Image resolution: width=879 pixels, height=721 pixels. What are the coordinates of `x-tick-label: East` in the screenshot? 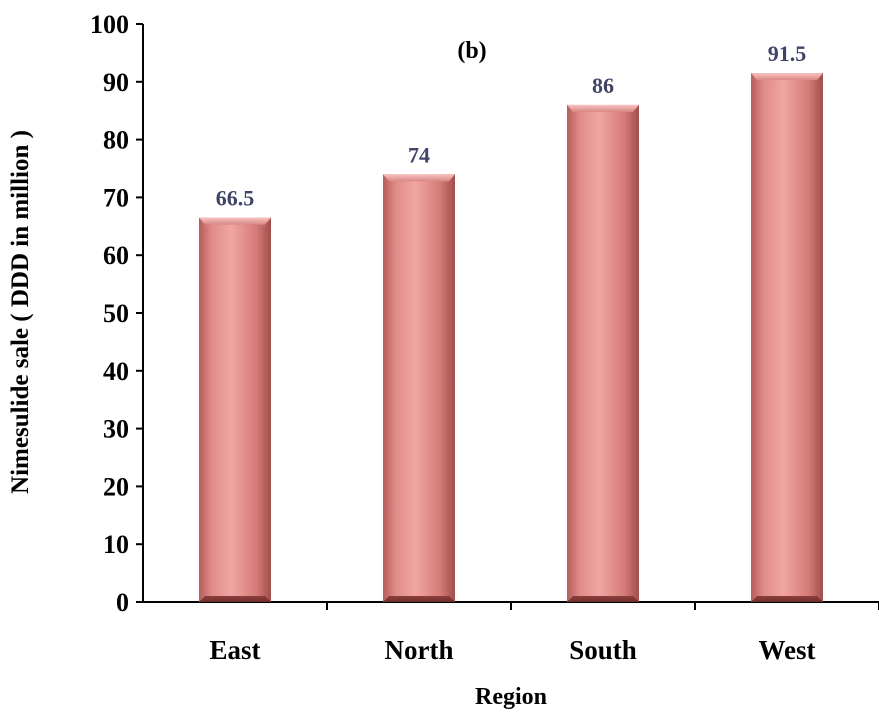 It's located at (234, 650).